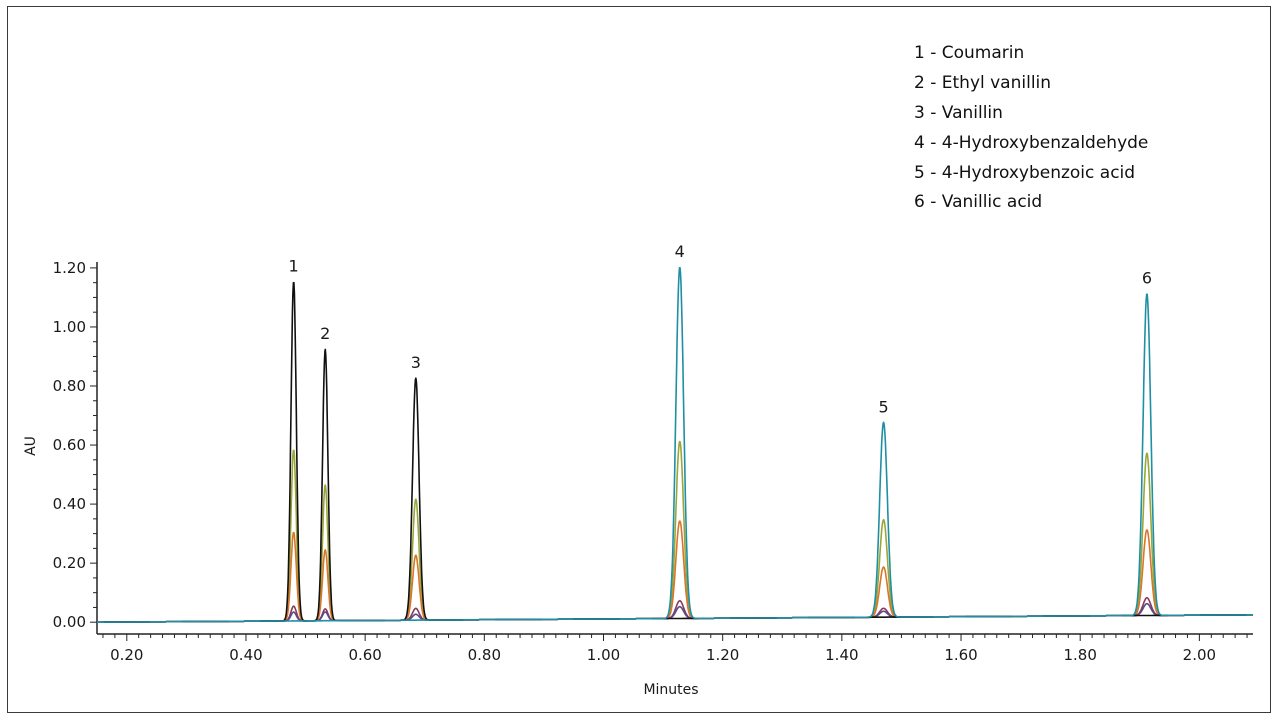 Image resolution: width=1280 pixels, height=721 pixels. What do you see at coordinates (1031, 143) in the screenshot?
I see `legend-entry-4: 4 - 4-Hydroxybenzaldehyde` at bounding box center [1031, 143].